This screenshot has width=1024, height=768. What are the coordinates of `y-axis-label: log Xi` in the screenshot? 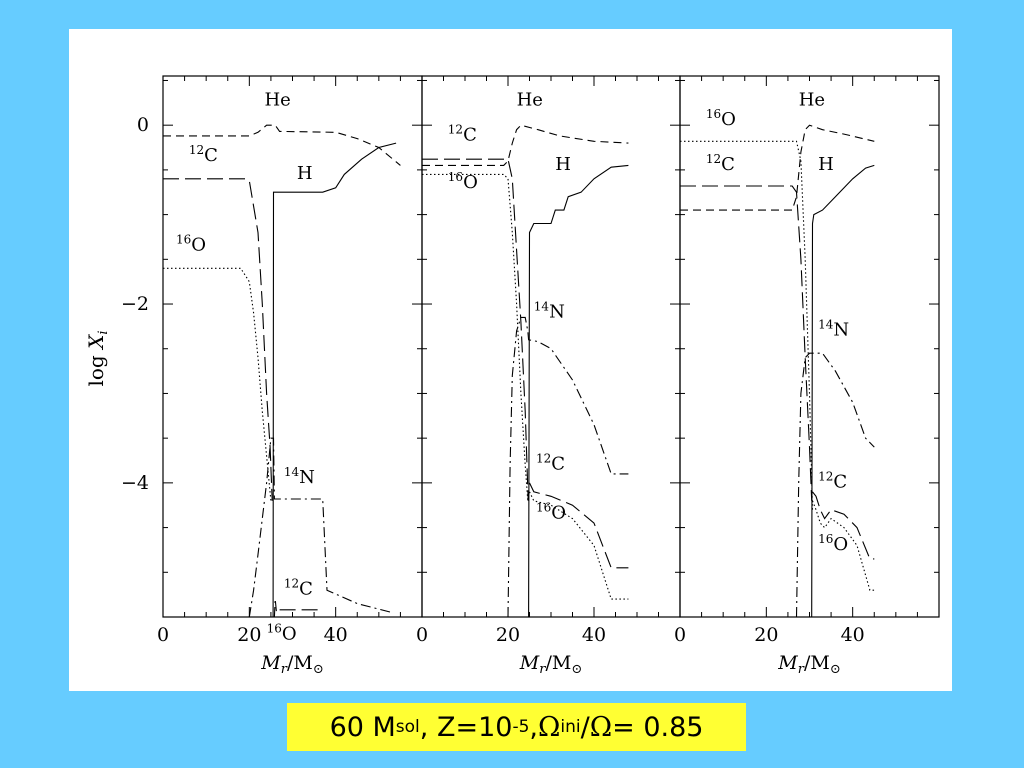 It's located at (97, 358).